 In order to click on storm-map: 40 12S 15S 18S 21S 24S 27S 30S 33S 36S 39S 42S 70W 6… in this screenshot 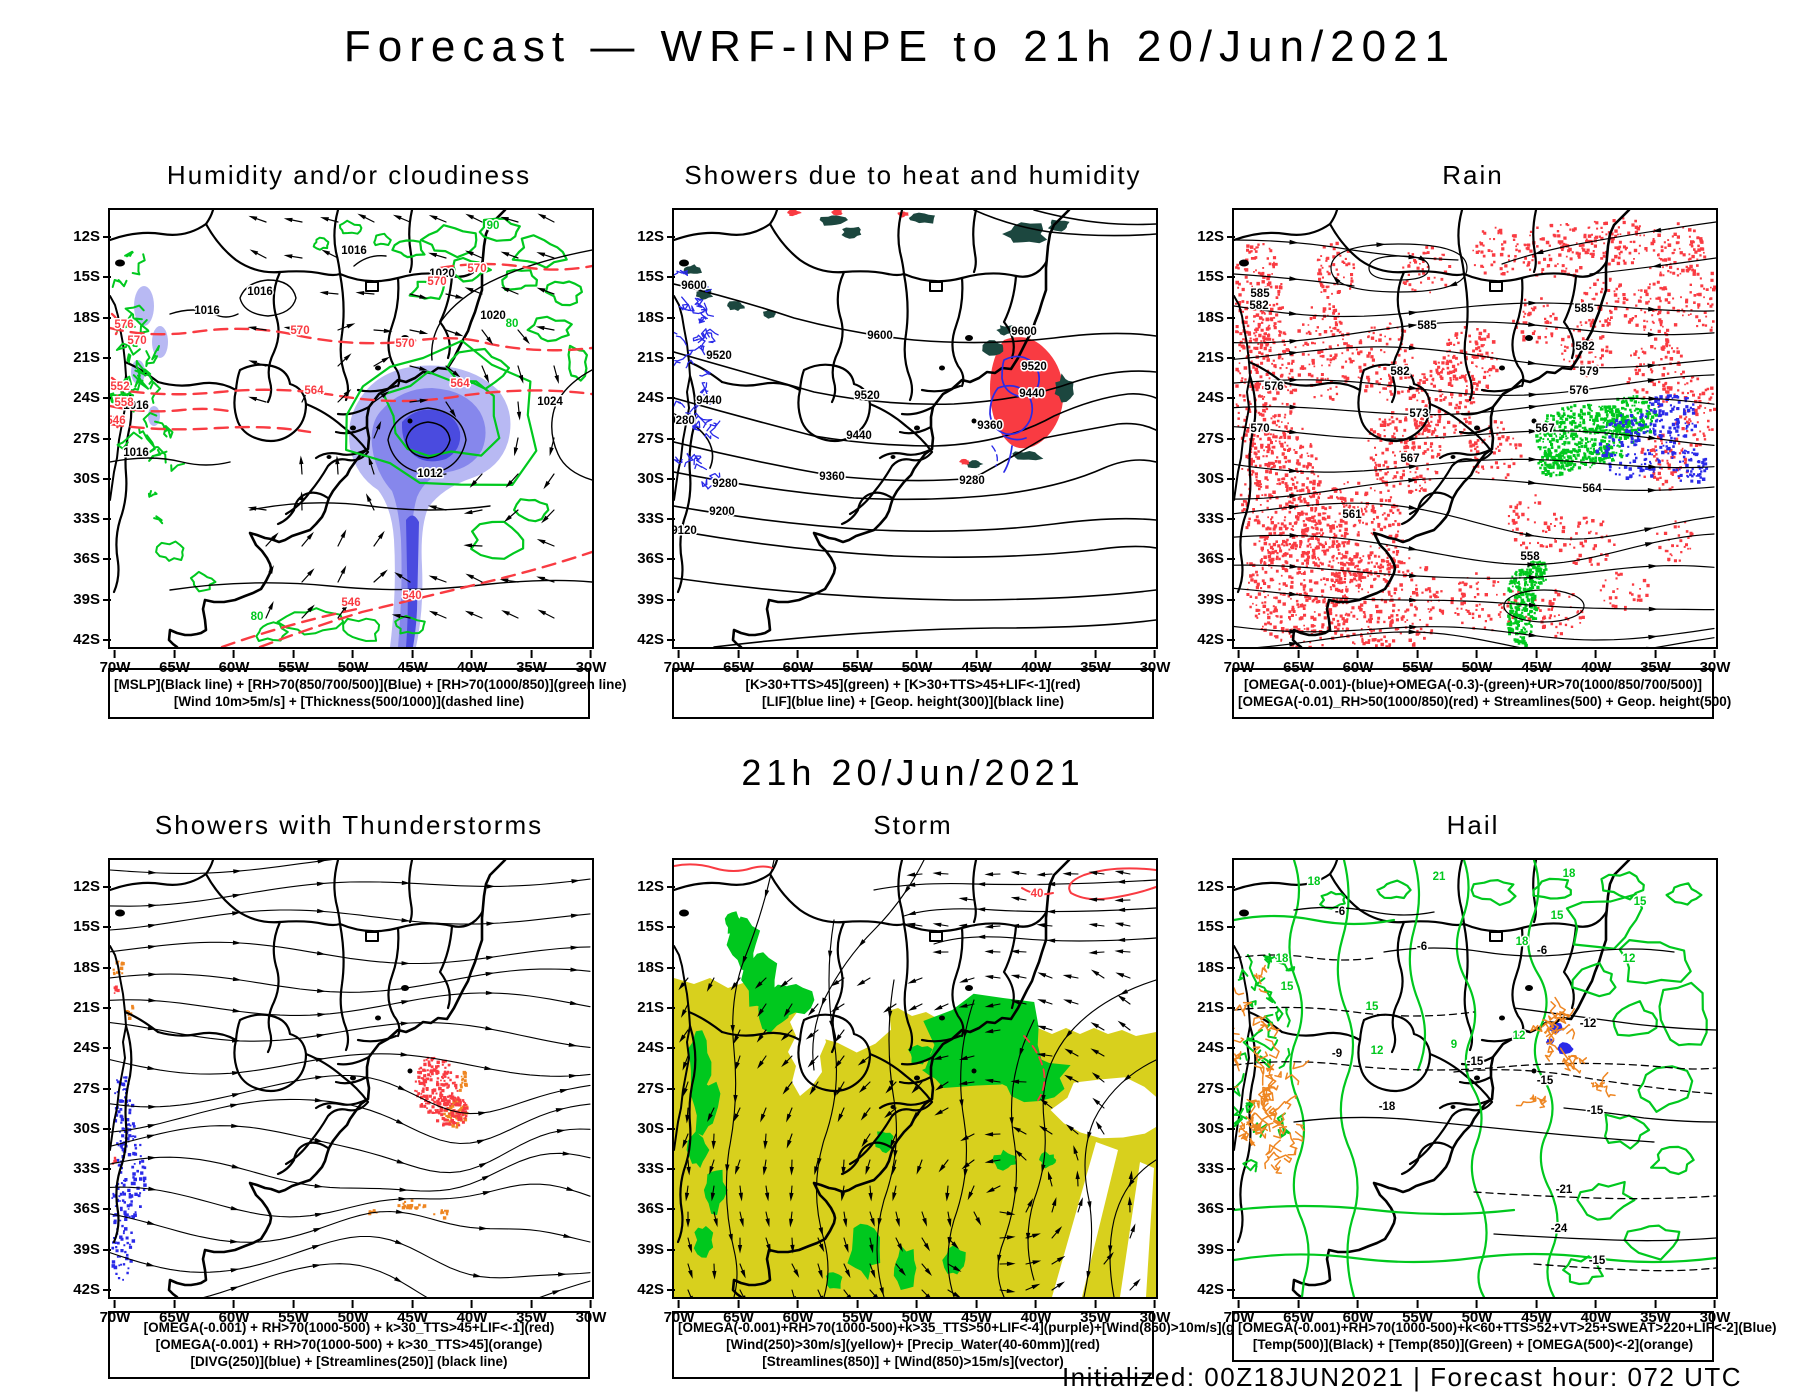, I will do `click(903, 1092)`.